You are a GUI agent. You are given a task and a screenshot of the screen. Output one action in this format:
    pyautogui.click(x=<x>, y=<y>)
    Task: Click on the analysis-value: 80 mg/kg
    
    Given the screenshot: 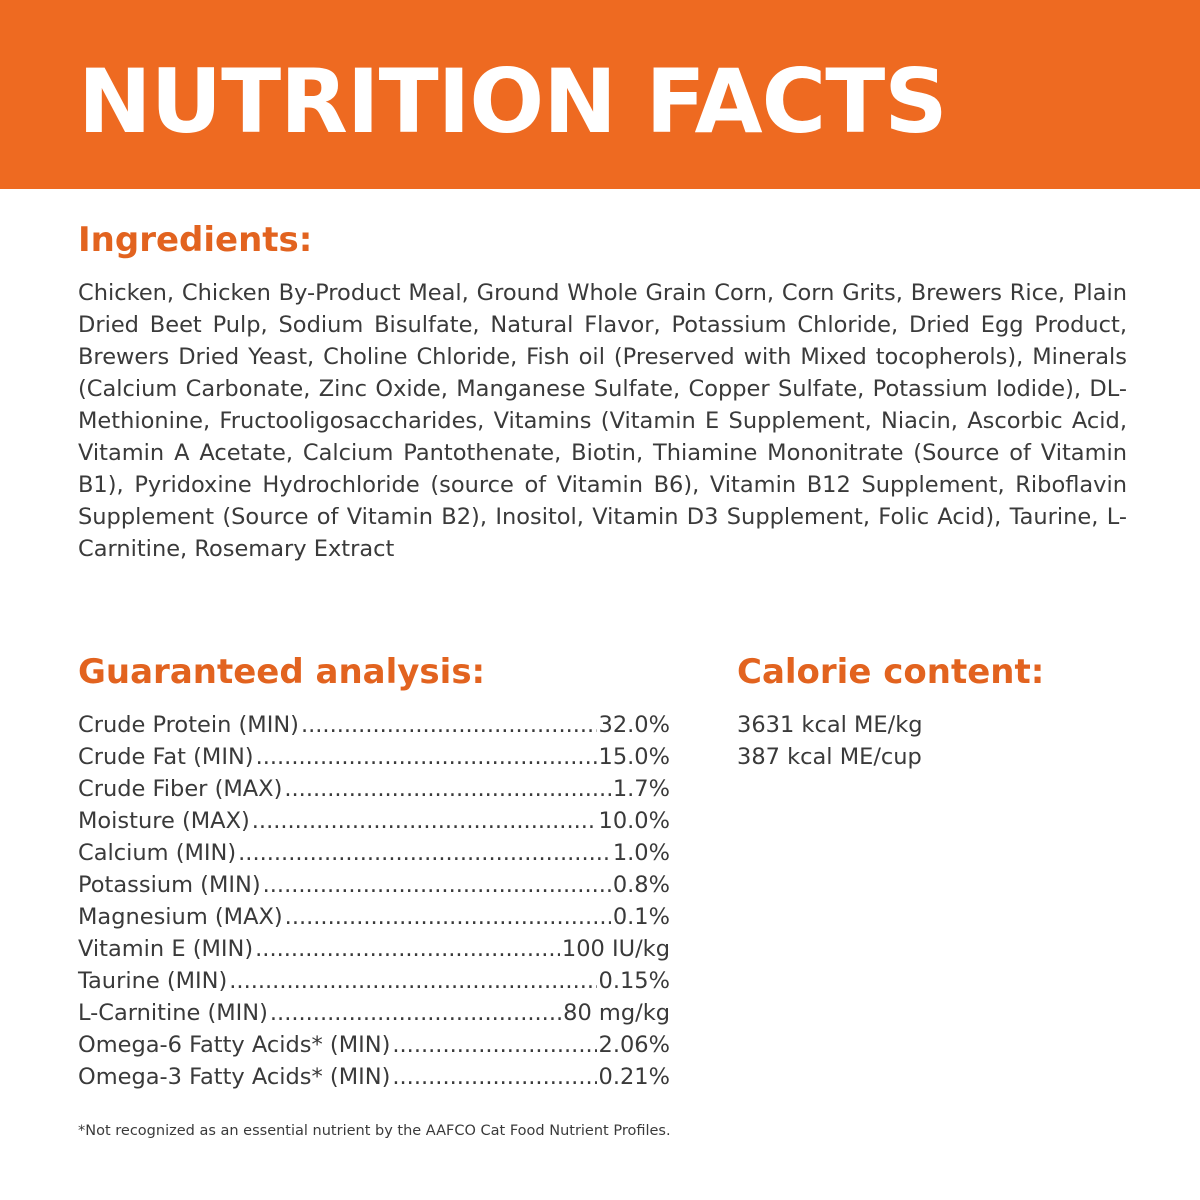 What is the action you would take?
    pyautogui.click(x=616, y=1013)
    